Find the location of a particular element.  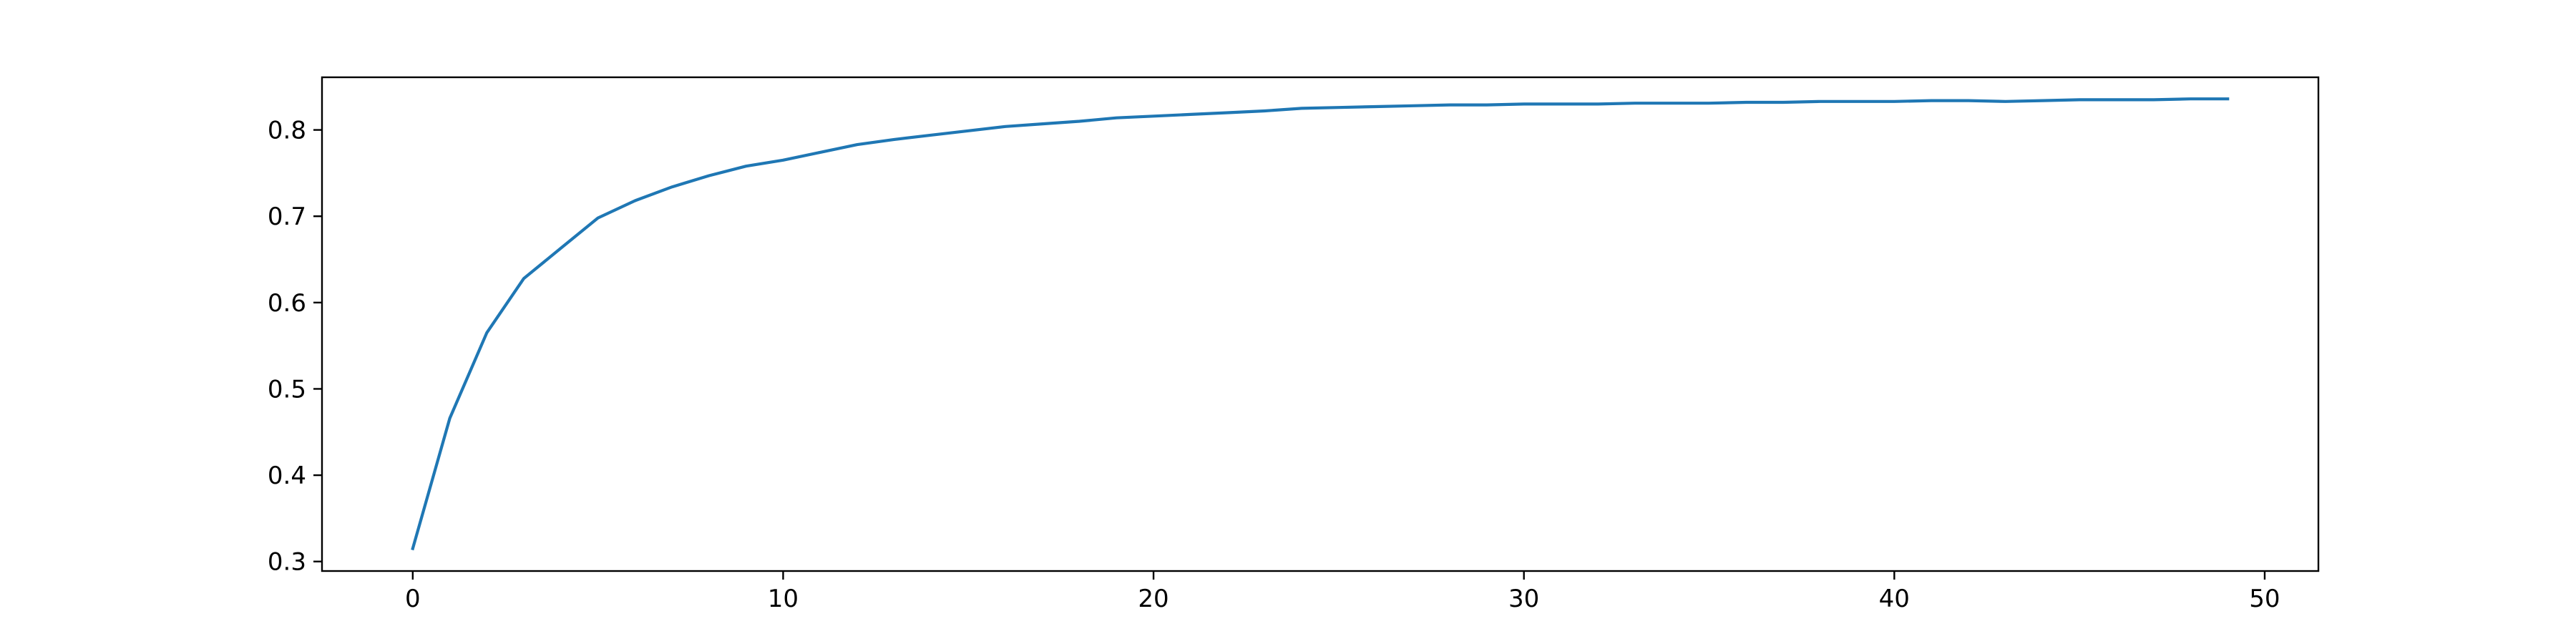

x-tick-label: 40 is located at coordinates (1894, 599).